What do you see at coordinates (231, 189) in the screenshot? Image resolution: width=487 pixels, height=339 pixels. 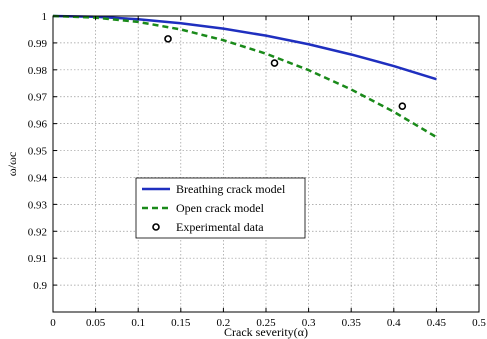 I see `legend-entry-label: Breathing crack model` at bounding box center [231, 189].